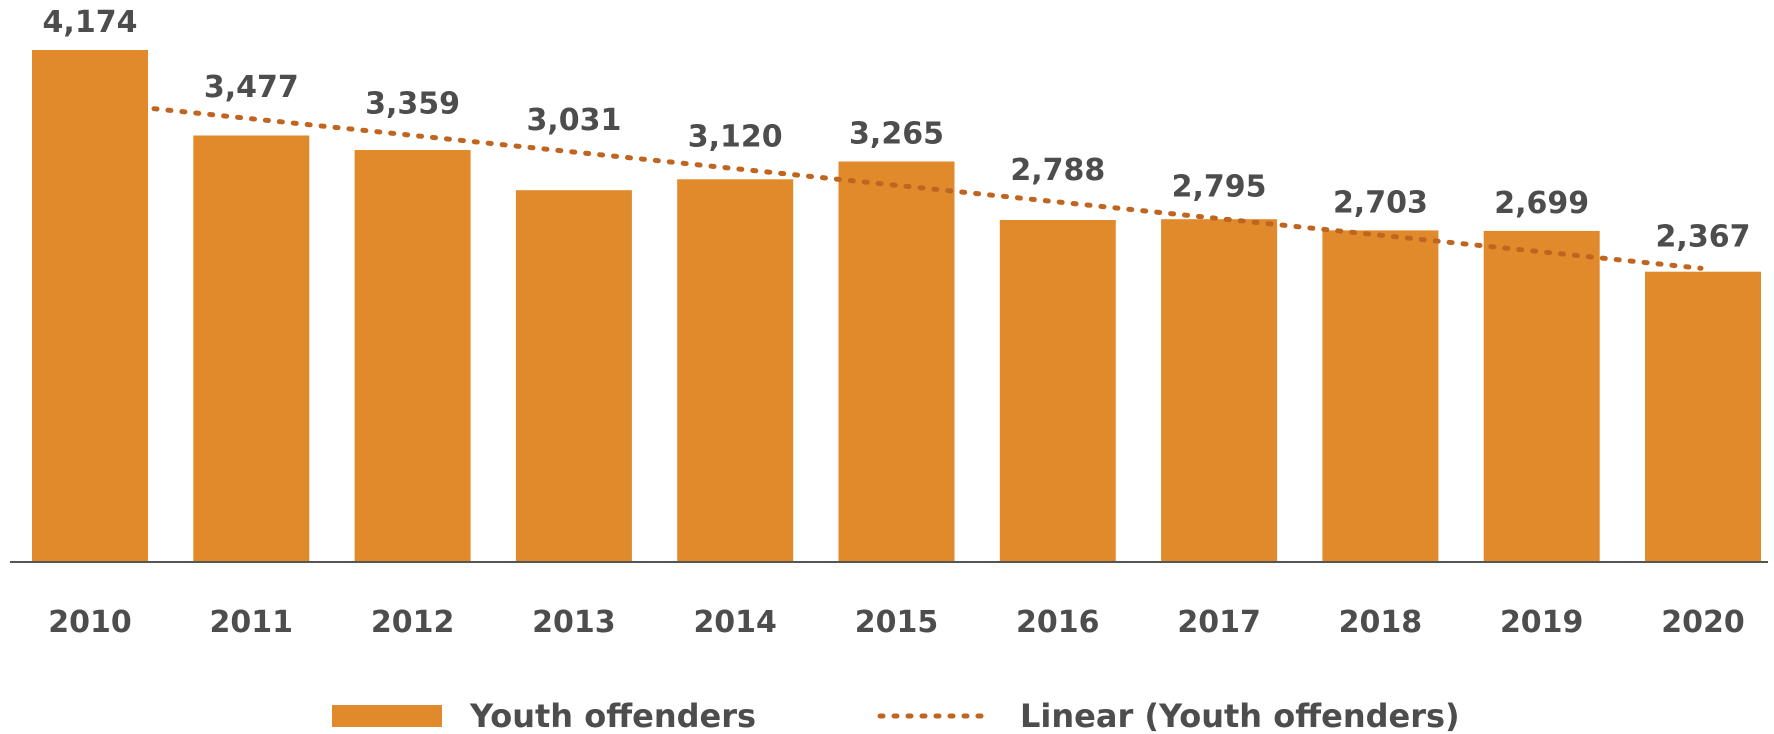 The width and height of the screenshot is (1774, 734). What do you see at coordinates (896, 715) in the screenshot?
I see `legend: Youth offenders Linear (Youth offenders)` at bounding box center [896, 715].